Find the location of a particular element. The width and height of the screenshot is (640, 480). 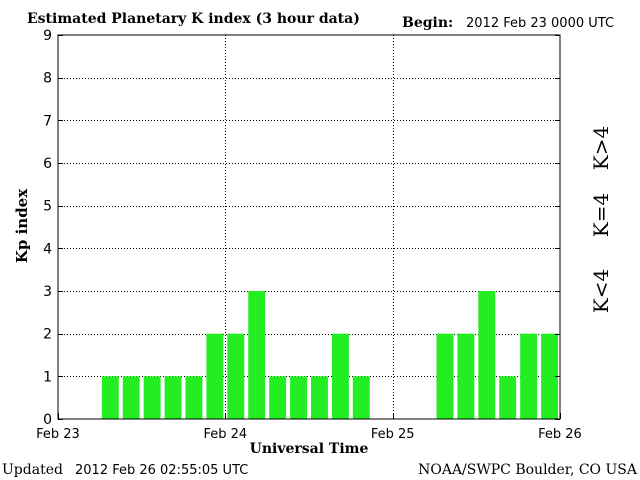

x-axis-title: Universal Time is located at coordinates (309, 449).